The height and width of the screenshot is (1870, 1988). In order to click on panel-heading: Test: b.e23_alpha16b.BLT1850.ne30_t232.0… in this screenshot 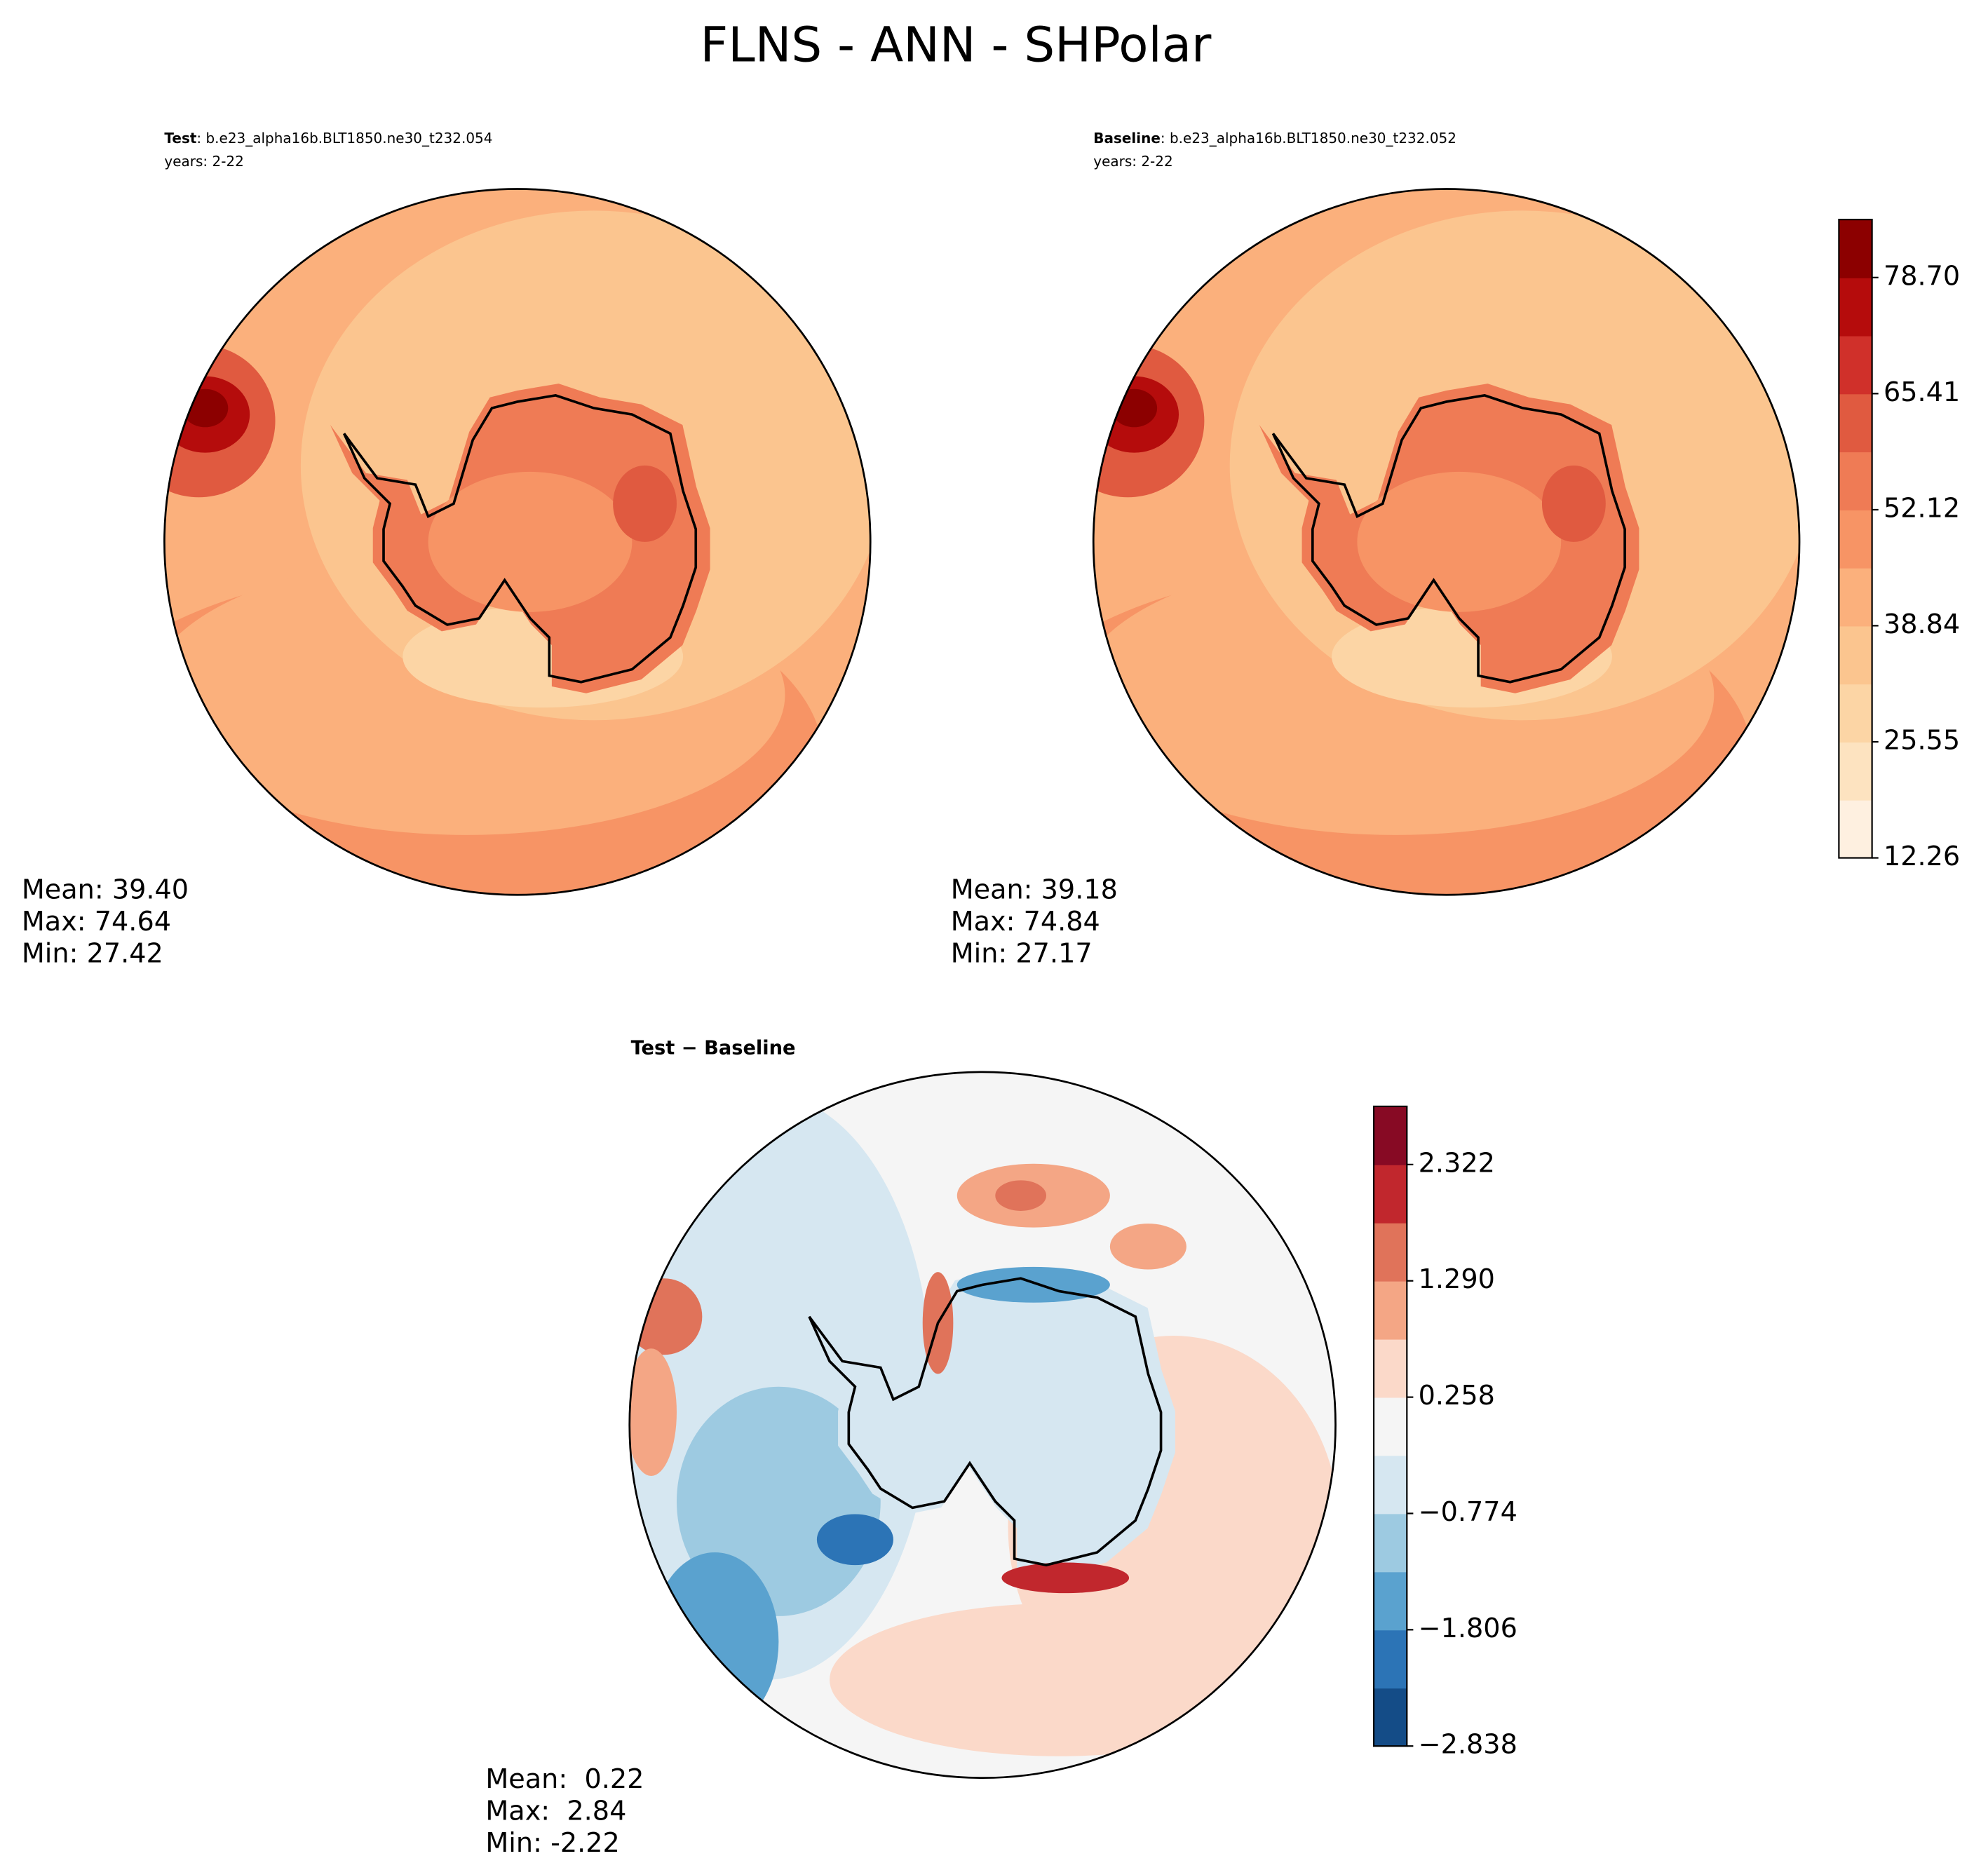, I will do `click(328, 138)`.